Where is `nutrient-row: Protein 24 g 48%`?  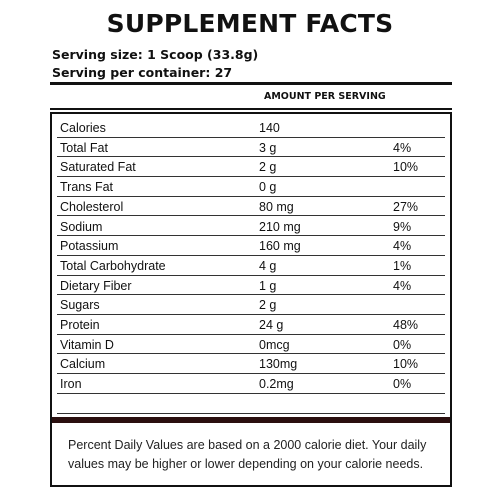 nutrient-row: Protein 24 g 48% is located at coordinates (251, 325).